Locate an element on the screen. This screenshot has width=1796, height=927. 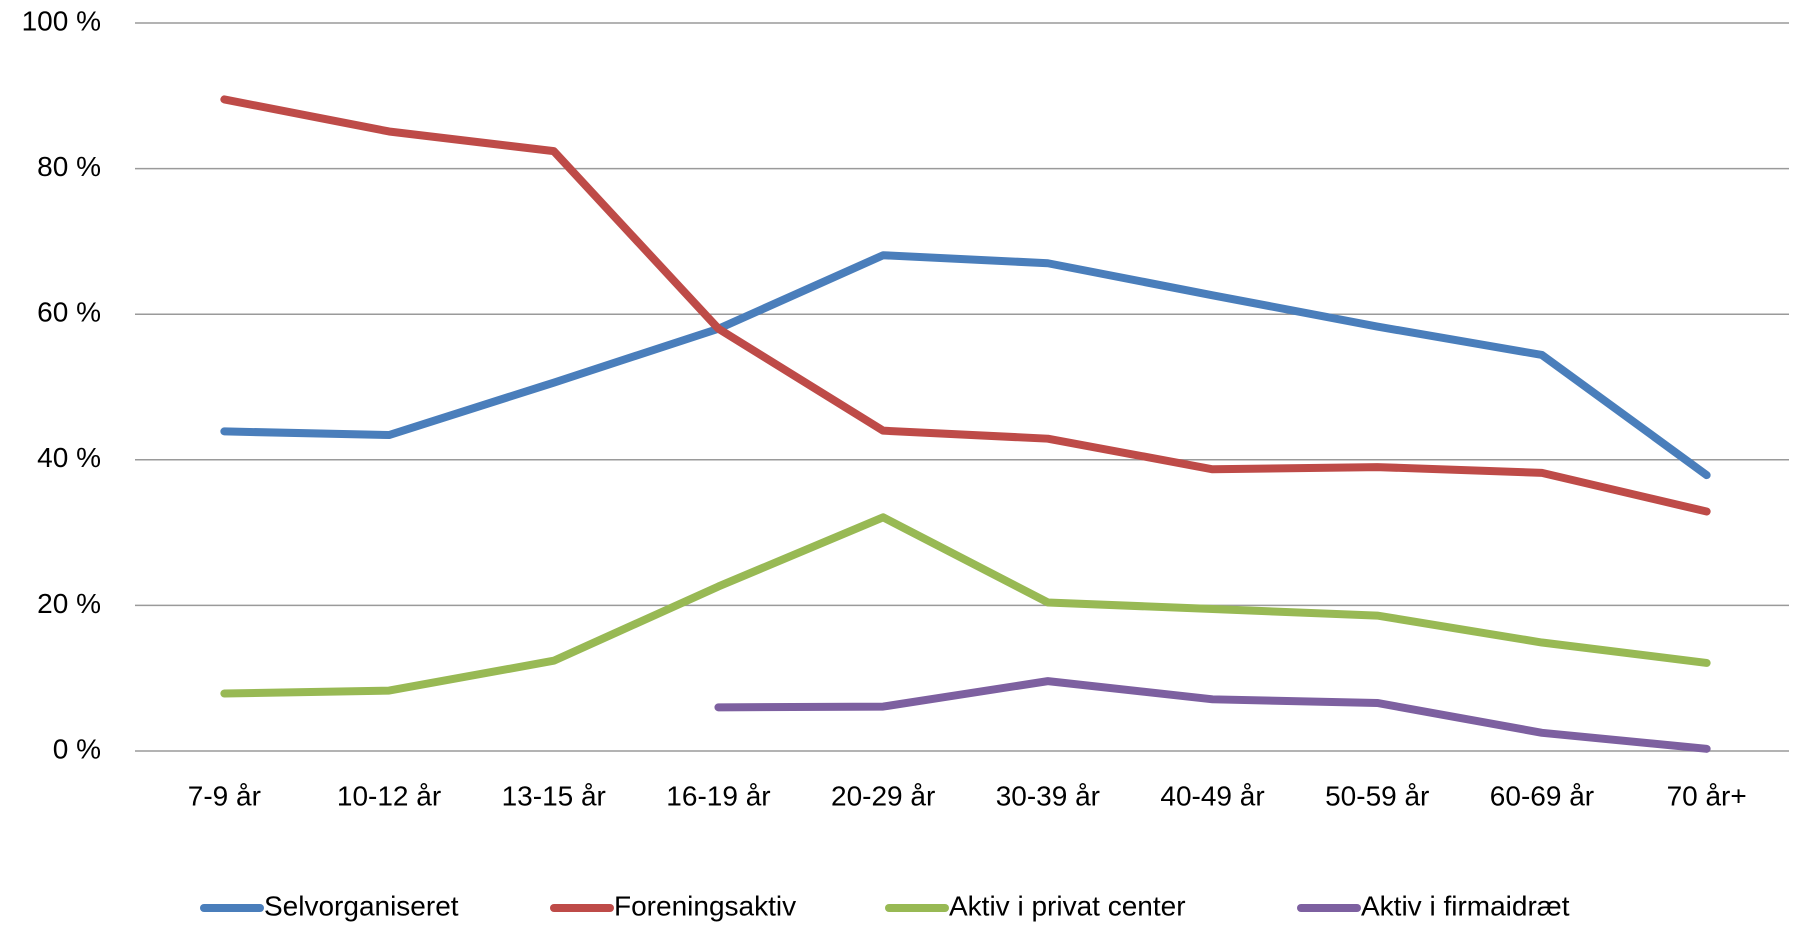
y-tick-label: 80 % is located at coordinates (69, 166).